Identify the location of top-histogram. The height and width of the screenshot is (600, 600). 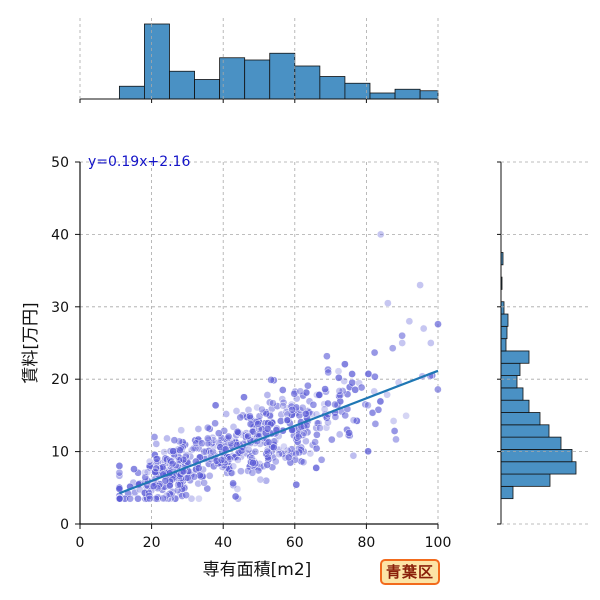
(259, 63).